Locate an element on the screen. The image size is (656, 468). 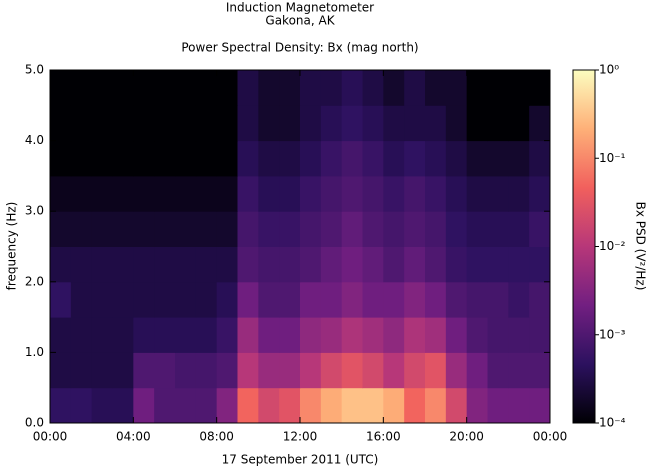
y-tick-label: 2.0 is located at coordinates (34, 281).